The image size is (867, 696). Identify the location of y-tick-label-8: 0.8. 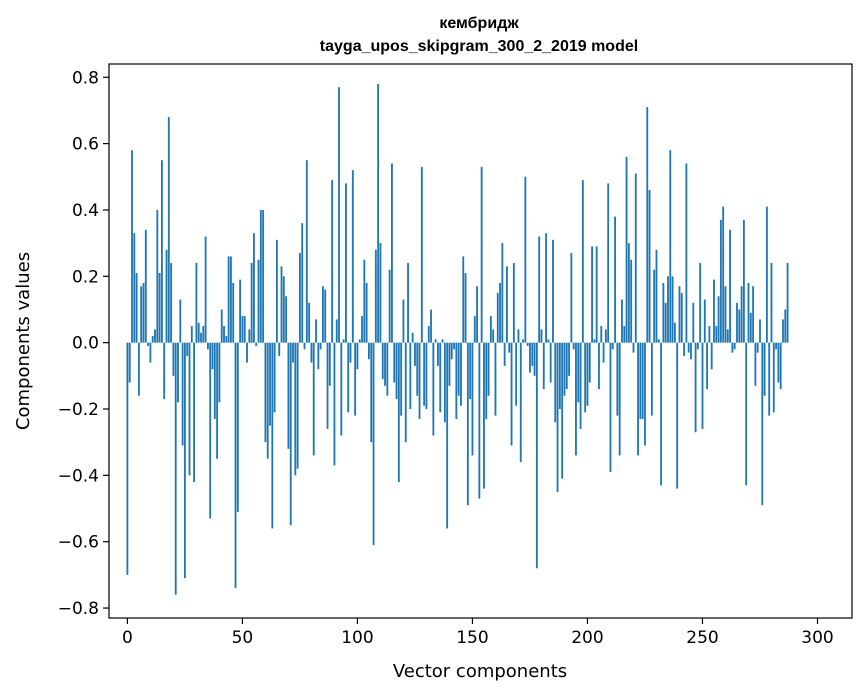
(85, 78).